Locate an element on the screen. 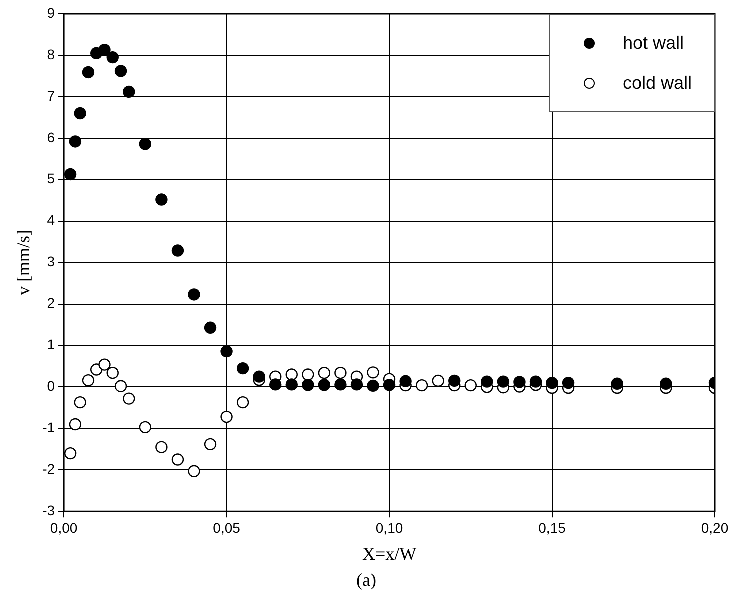 Image resolution: width=733 pixels, height=601 pixels. x-tick-label: 0,15 is located at coordinates (552, 528).